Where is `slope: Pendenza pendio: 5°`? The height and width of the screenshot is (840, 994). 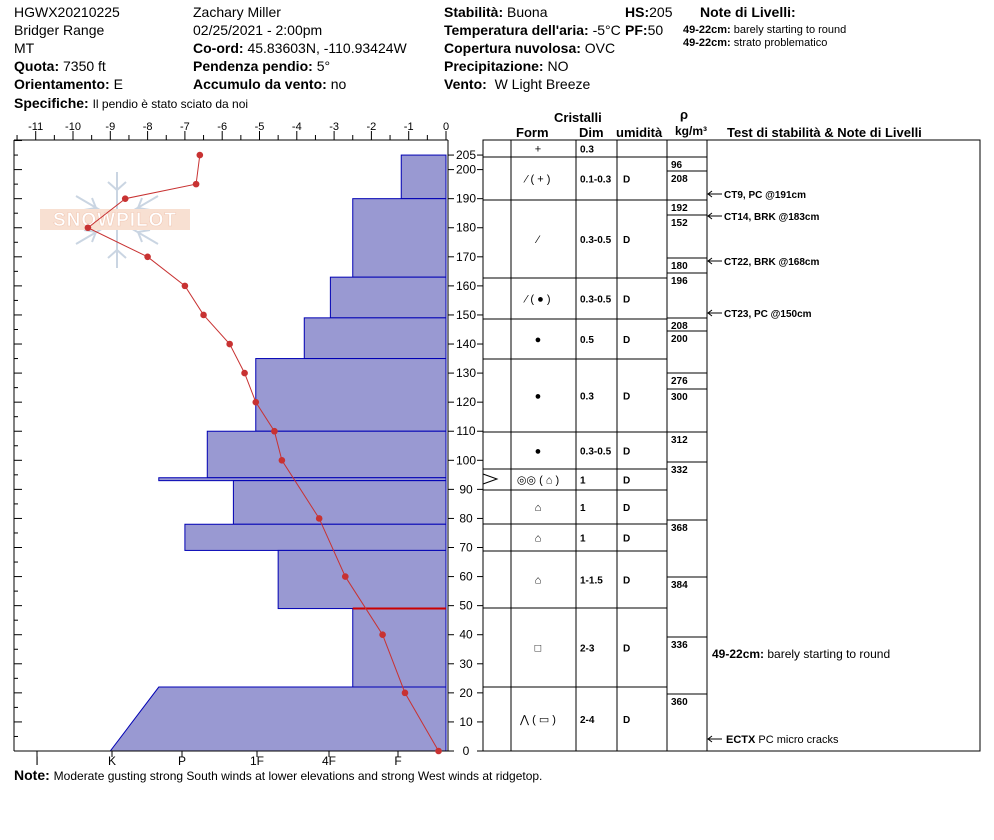 slope: Pendenza pendio: 5° is located at coordinates (261, 66).